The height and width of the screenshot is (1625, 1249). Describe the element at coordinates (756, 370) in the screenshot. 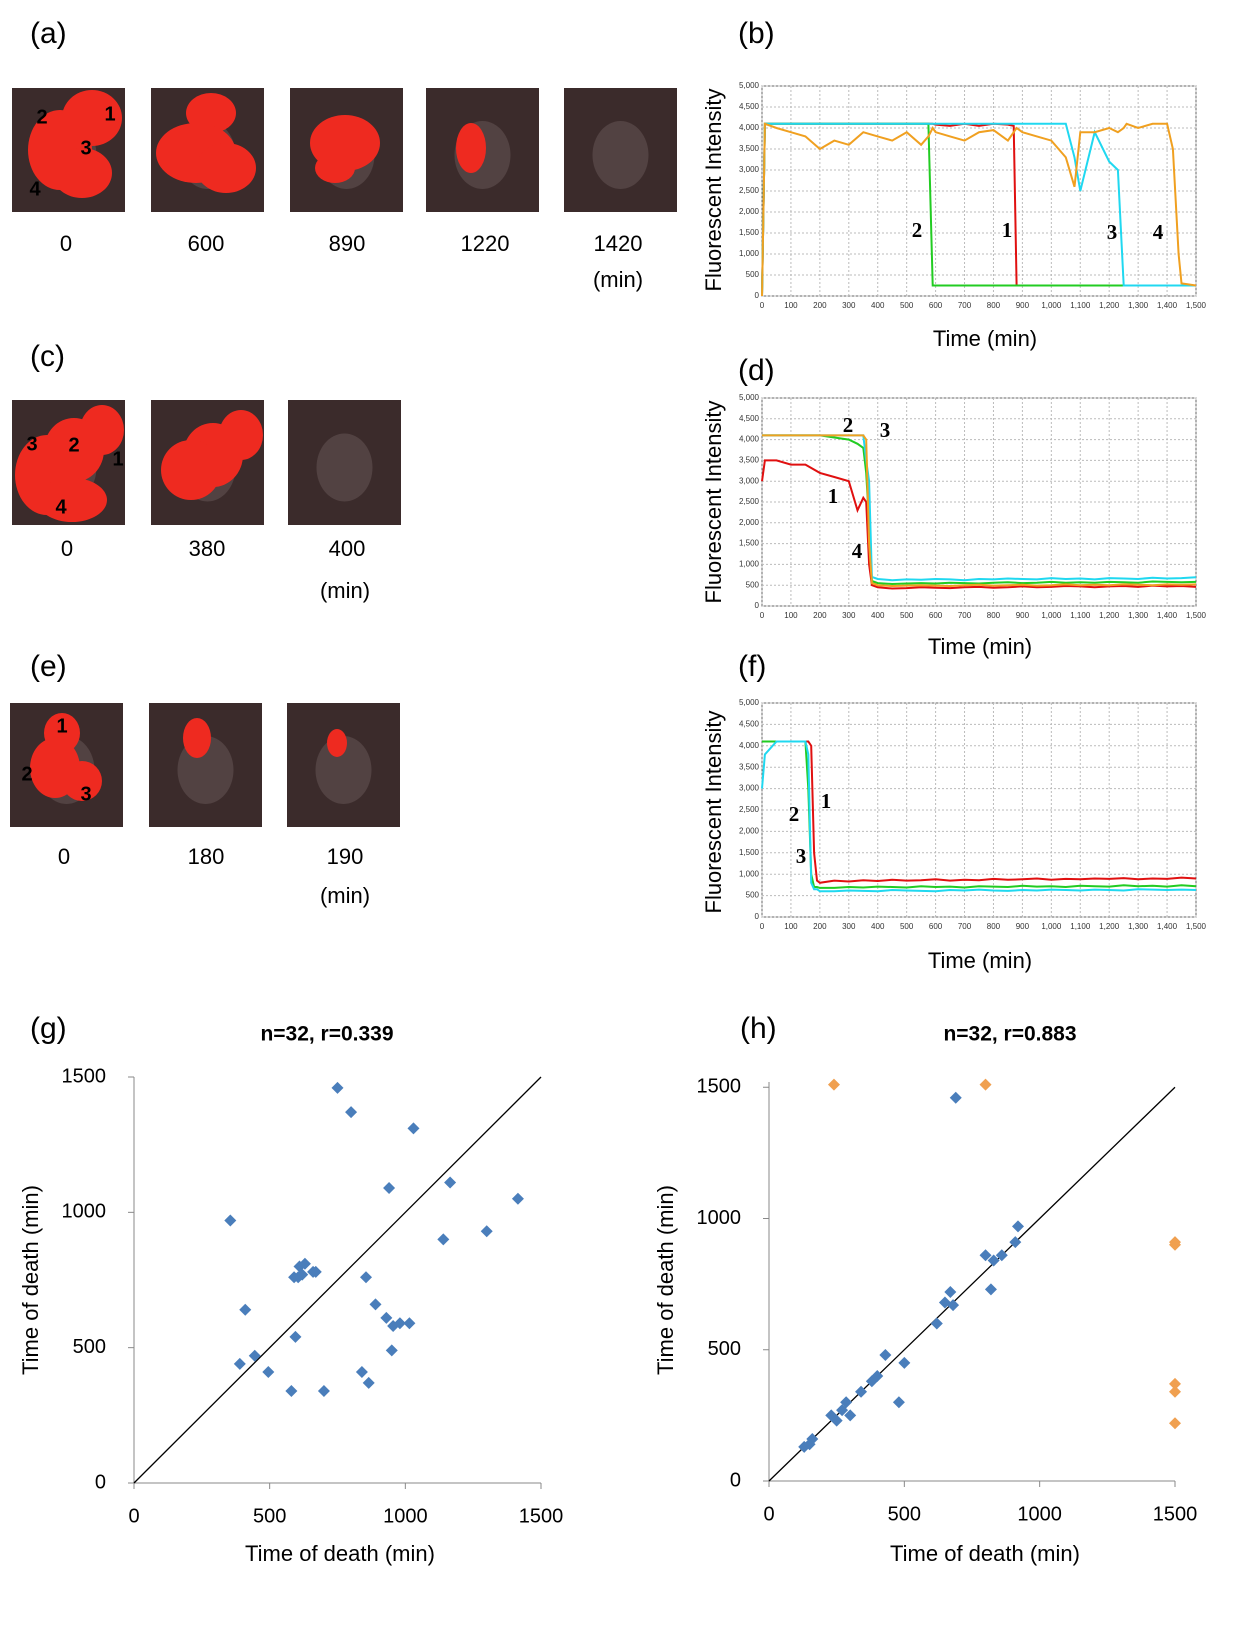

I see `panel-label: (d)` at that location.